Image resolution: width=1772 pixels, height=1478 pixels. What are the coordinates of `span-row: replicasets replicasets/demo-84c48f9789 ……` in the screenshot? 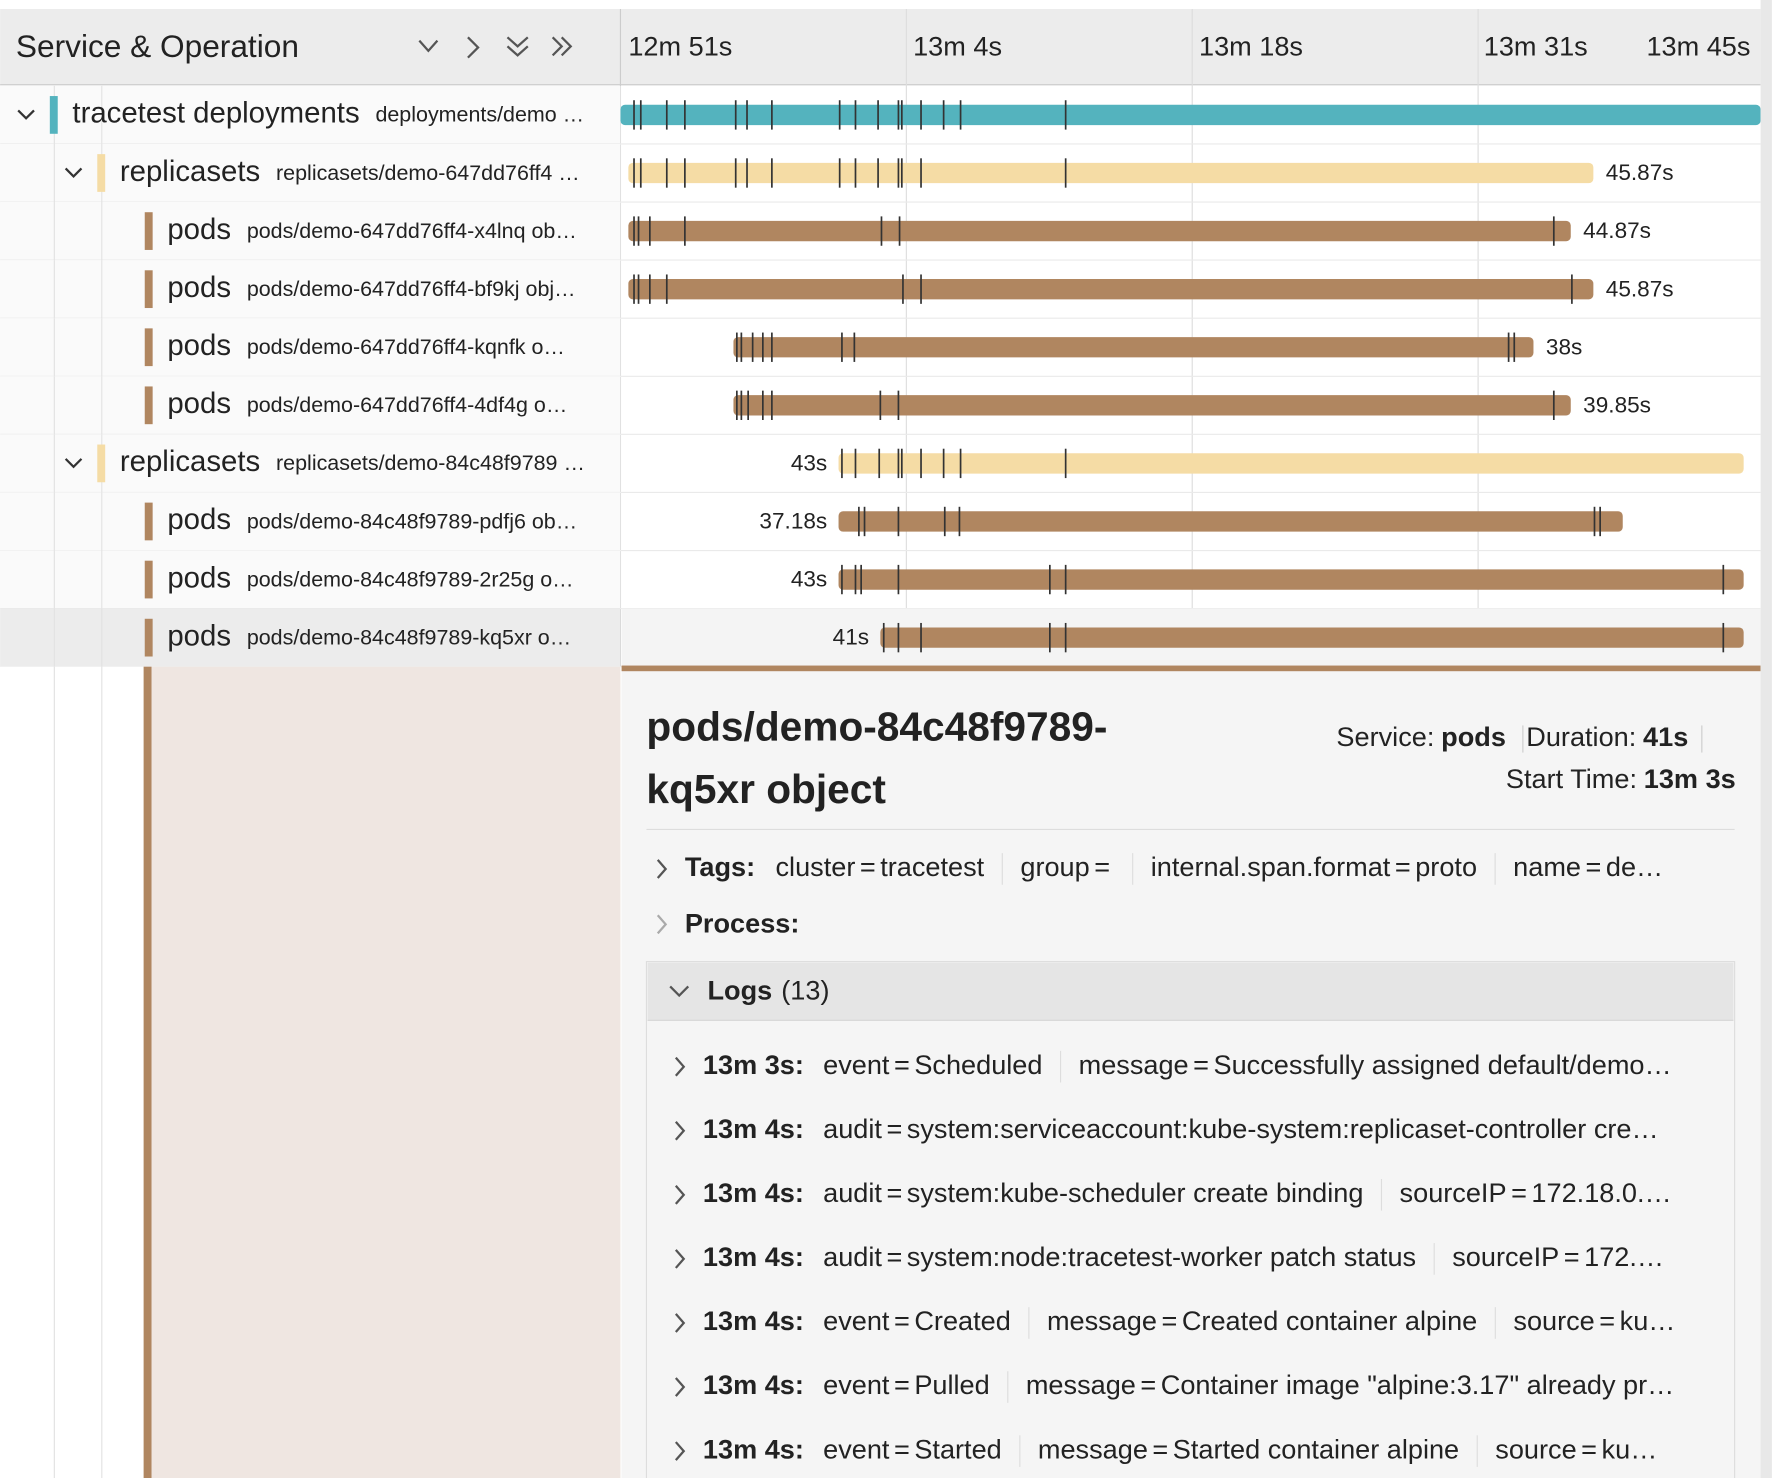 It's located at (880, 464).